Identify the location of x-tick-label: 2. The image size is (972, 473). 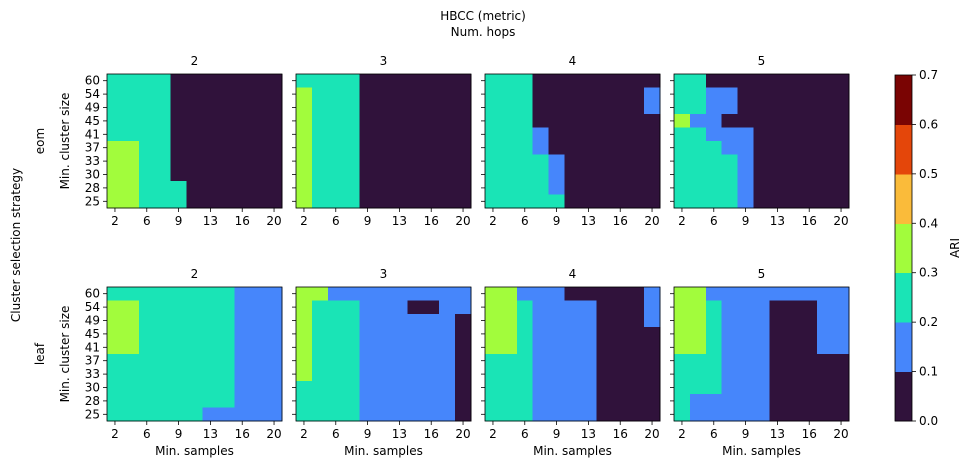
(115, 221).